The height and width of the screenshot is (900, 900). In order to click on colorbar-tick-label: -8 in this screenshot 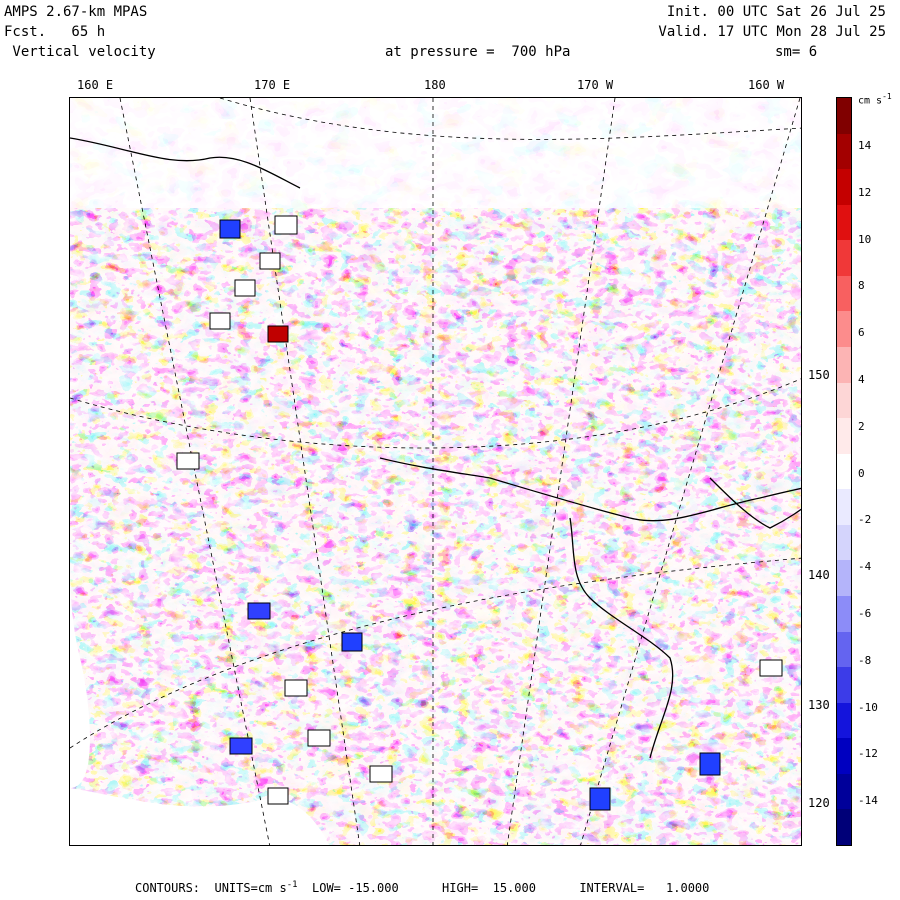, I will do `click(865, 660)`.